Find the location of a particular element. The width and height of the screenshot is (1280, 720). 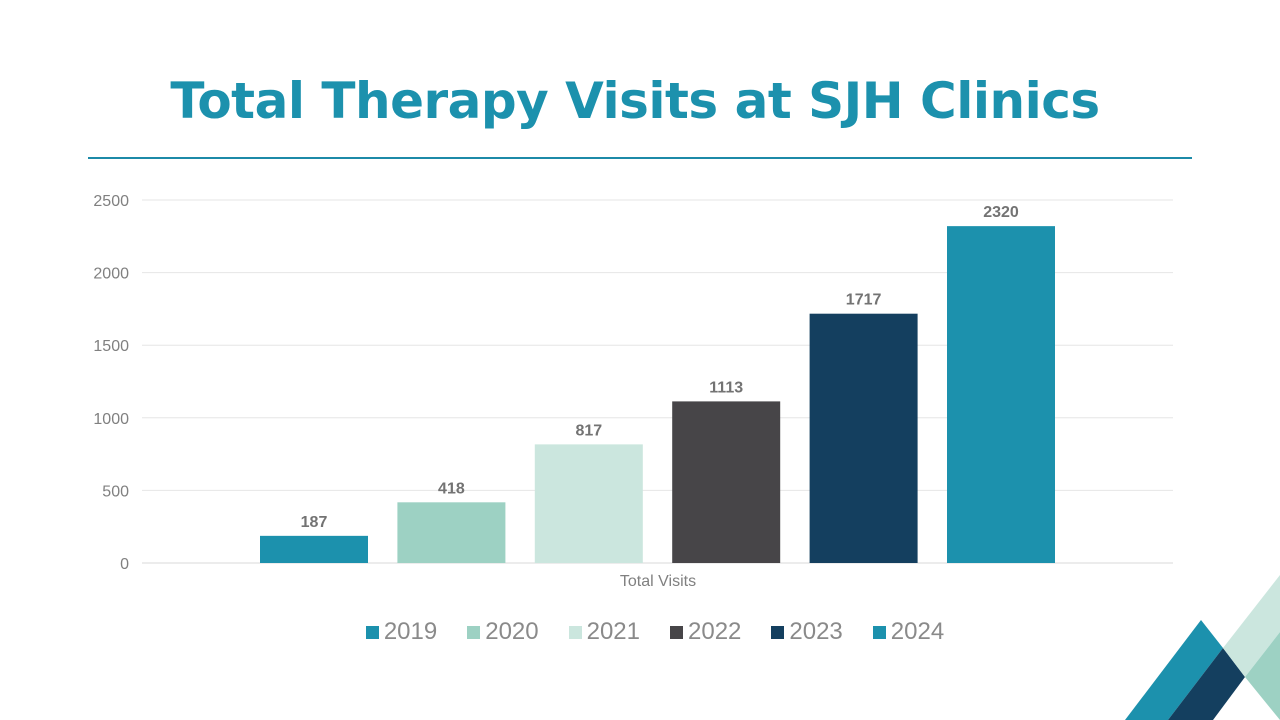

legend-label: 2020 is located at coordinates (512, 631).